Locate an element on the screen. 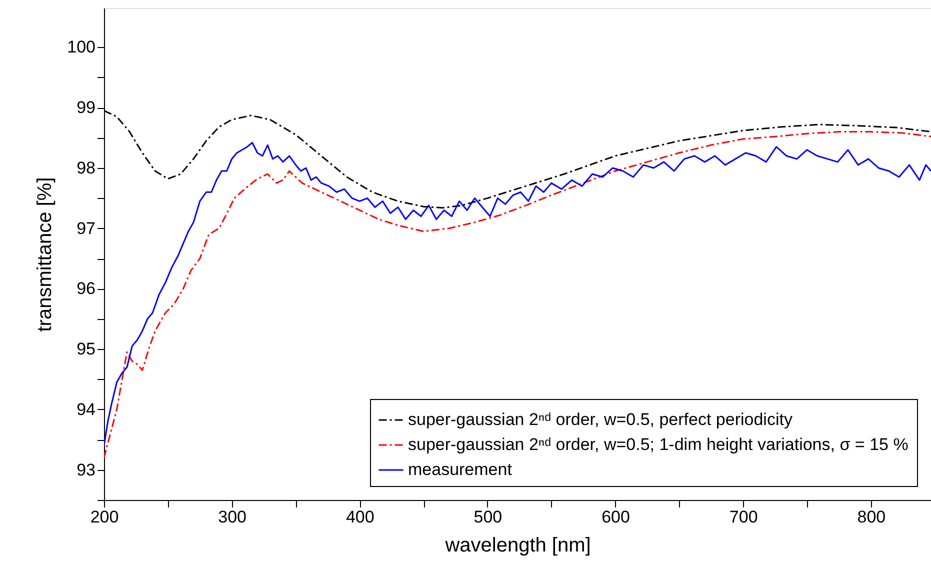 The height and width of the screenshot is (579, 931). legend-label: super-gaussian 2ⁿᵈ order, w=0.5, perfect periodicity is located at coordinates (600, 419).